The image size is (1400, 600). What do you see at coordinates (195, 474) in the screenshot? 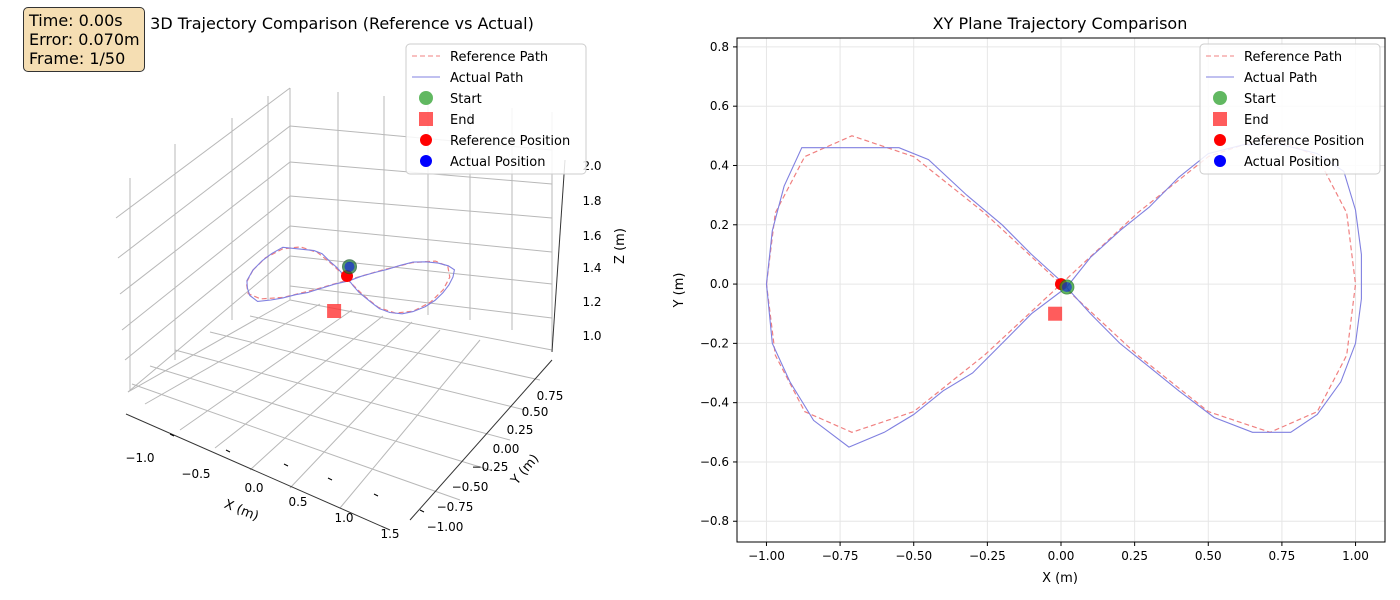
I see `x-3d-tick-label: −0.5` at bounding box center [195, 474].